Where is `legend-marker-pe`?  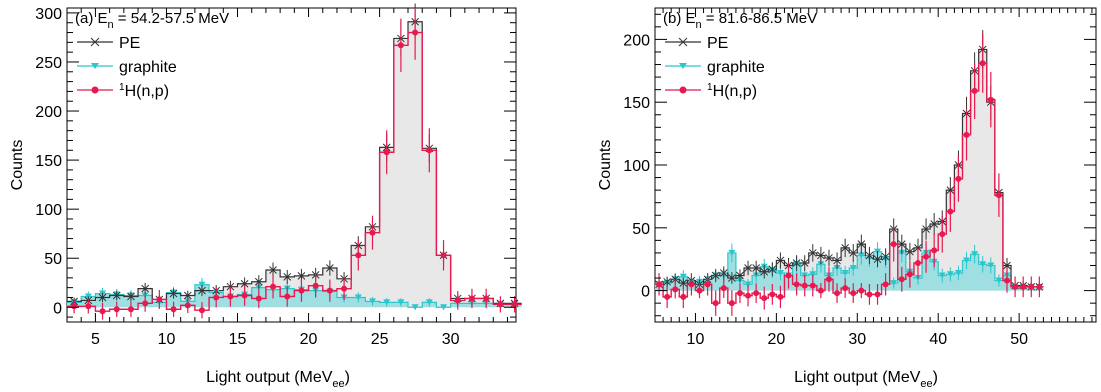 legend-marker-pe is located at coordinates (95, 42).